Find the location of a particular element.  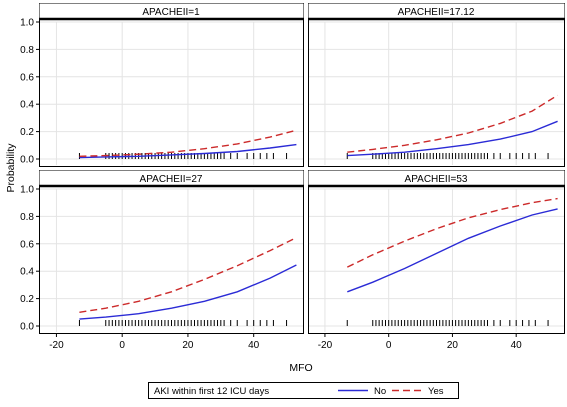

legend: AKI within first 12 ICU days No Yes is located at coordinates (303, 390).